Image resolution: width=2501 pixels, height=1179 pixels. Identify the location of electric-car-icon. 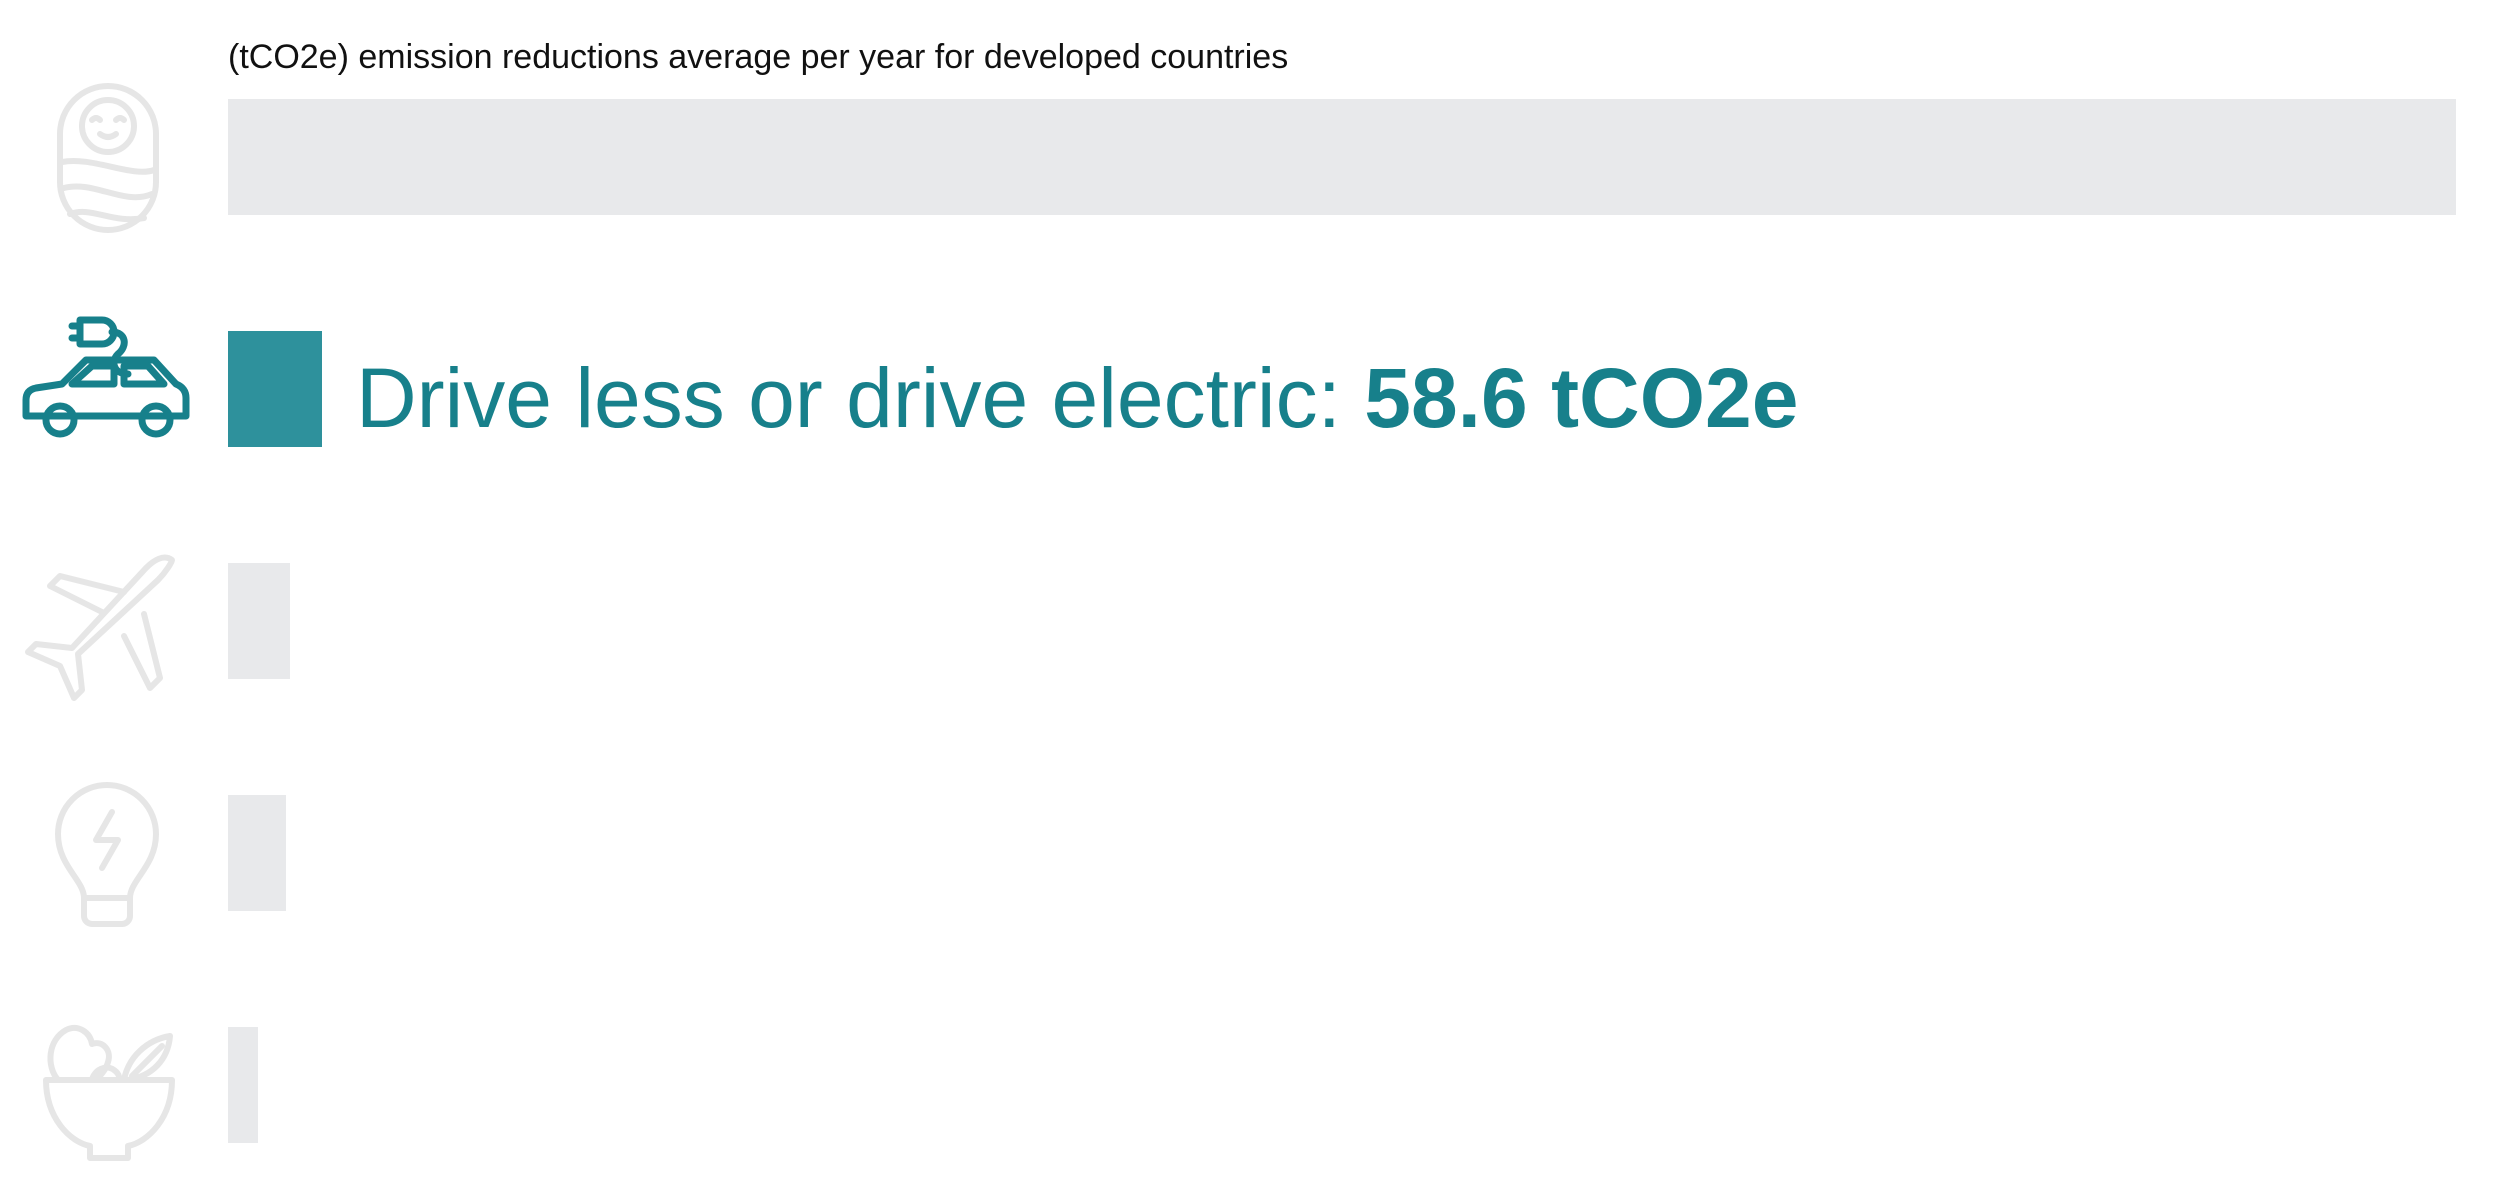
(107, 392).